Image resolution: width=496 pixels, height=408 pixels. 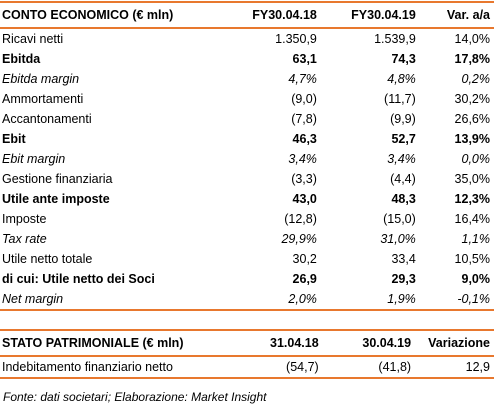 I want to click on table-row: Imposte (12,8) (15,0) 16,4%, so click(x=247, y=219).